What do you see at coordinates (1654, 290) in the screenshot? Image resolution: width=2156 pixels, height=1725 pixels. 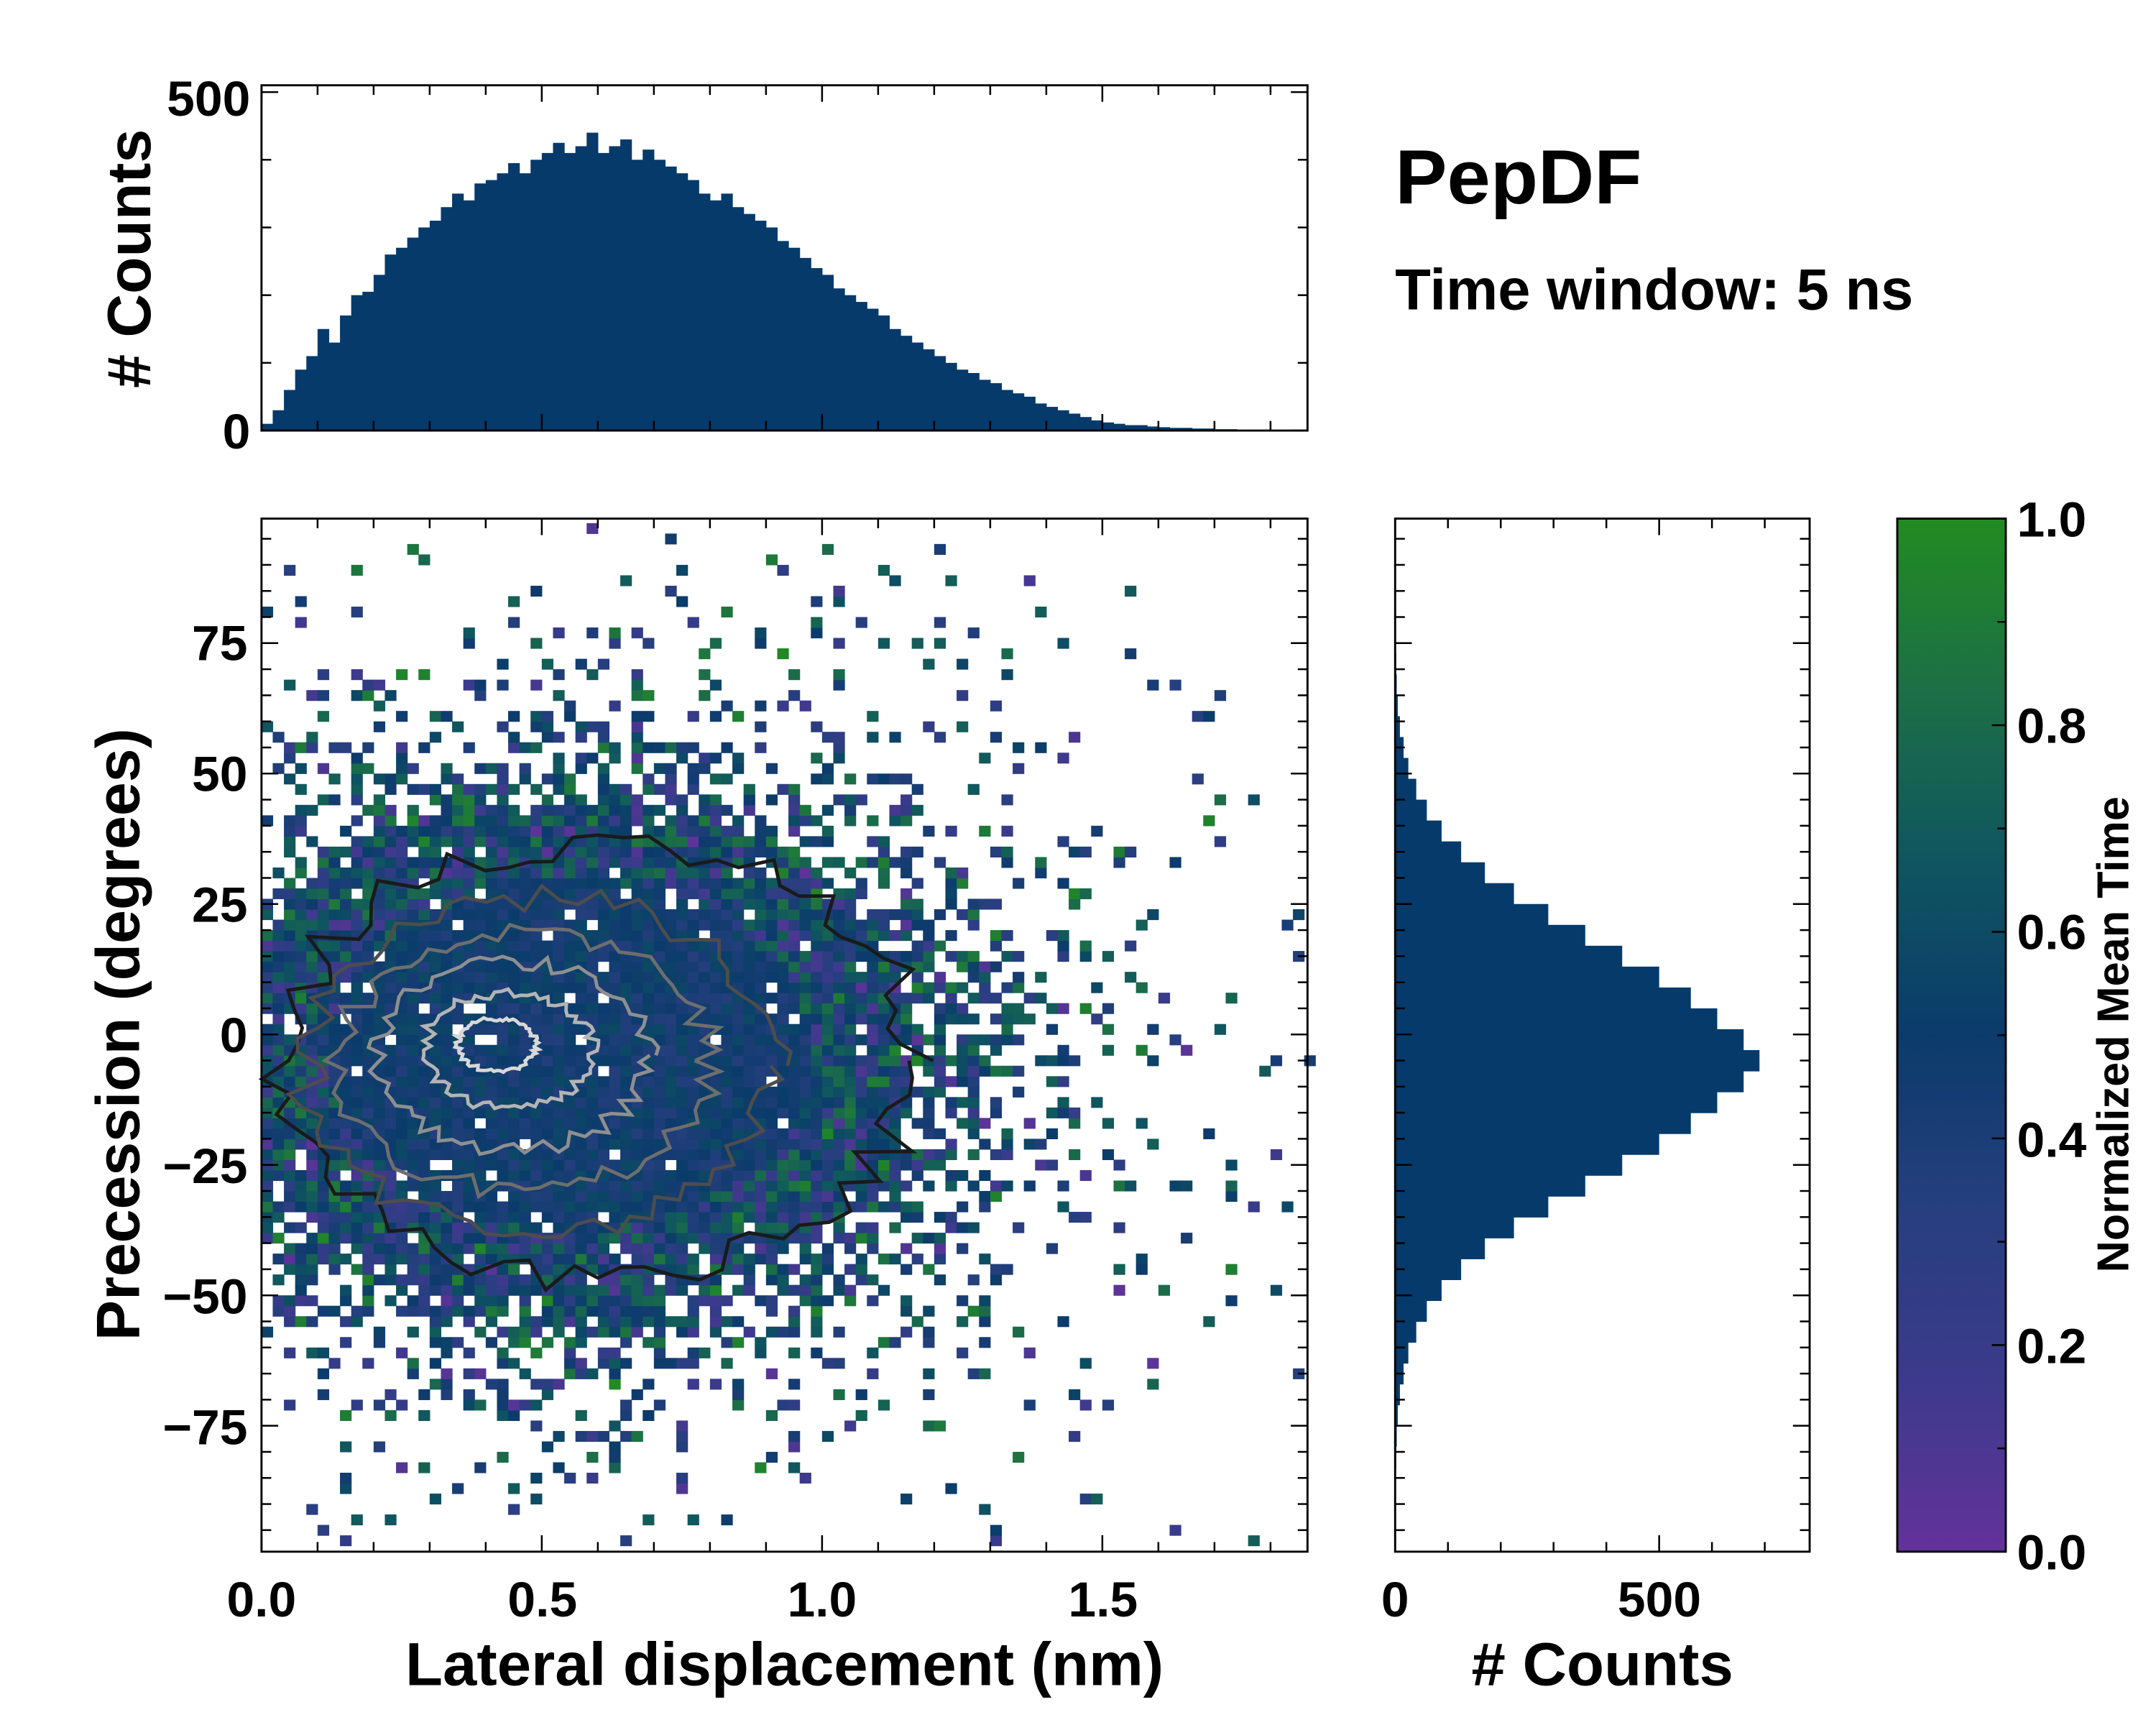 I see `chart-subtitle: Time window: 5 ns` at bounding box center [1654, 290].